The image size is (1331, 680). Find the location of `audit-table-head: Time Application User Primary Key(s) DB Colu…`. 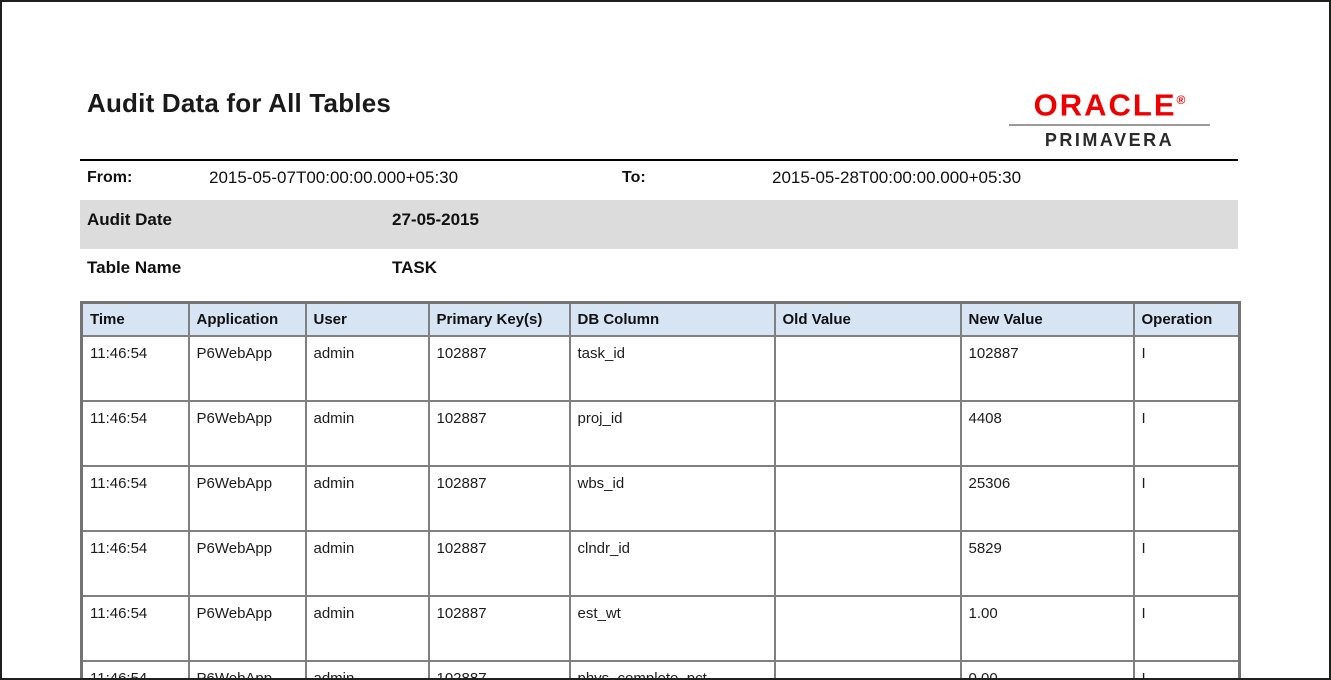

audit-table-head: Time Application User Primary Key(s) DB Colu… is located at coordinates (660, 319).